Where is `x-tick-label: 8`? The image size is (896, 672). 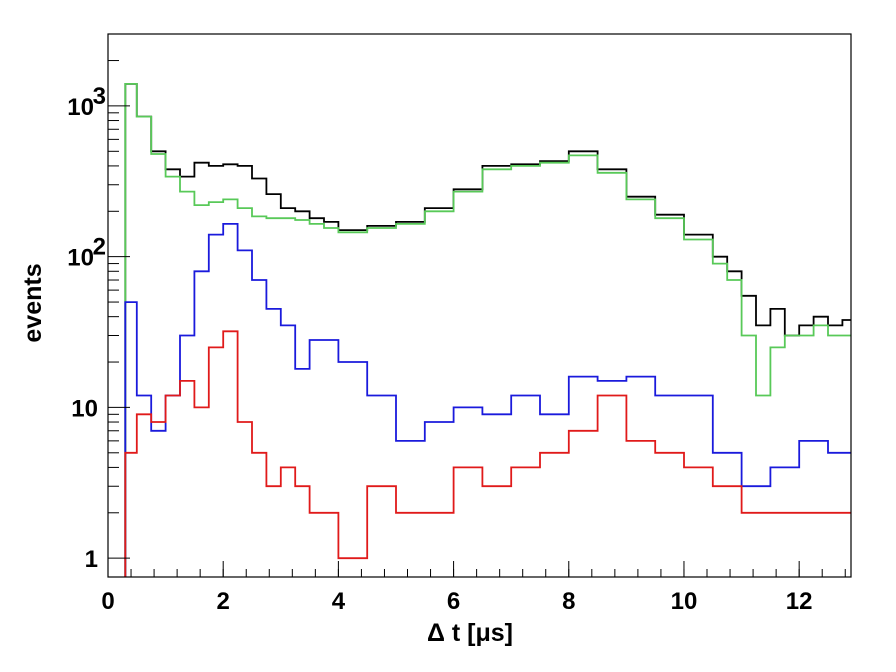 x-tick-label: 8 is located at coordinates (568, 601).